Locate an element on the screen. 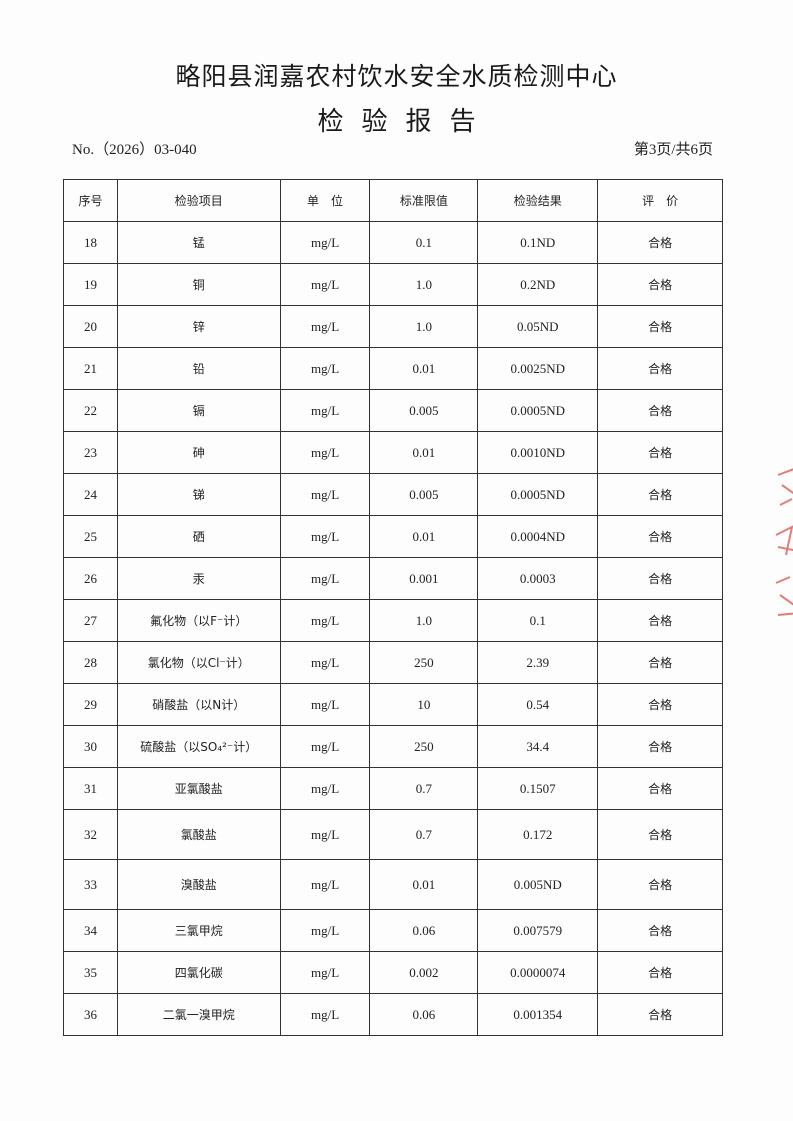 The width and height of the screenshot is (793, 1121). column-header: 单 位 is located at coordinates (325, 200).